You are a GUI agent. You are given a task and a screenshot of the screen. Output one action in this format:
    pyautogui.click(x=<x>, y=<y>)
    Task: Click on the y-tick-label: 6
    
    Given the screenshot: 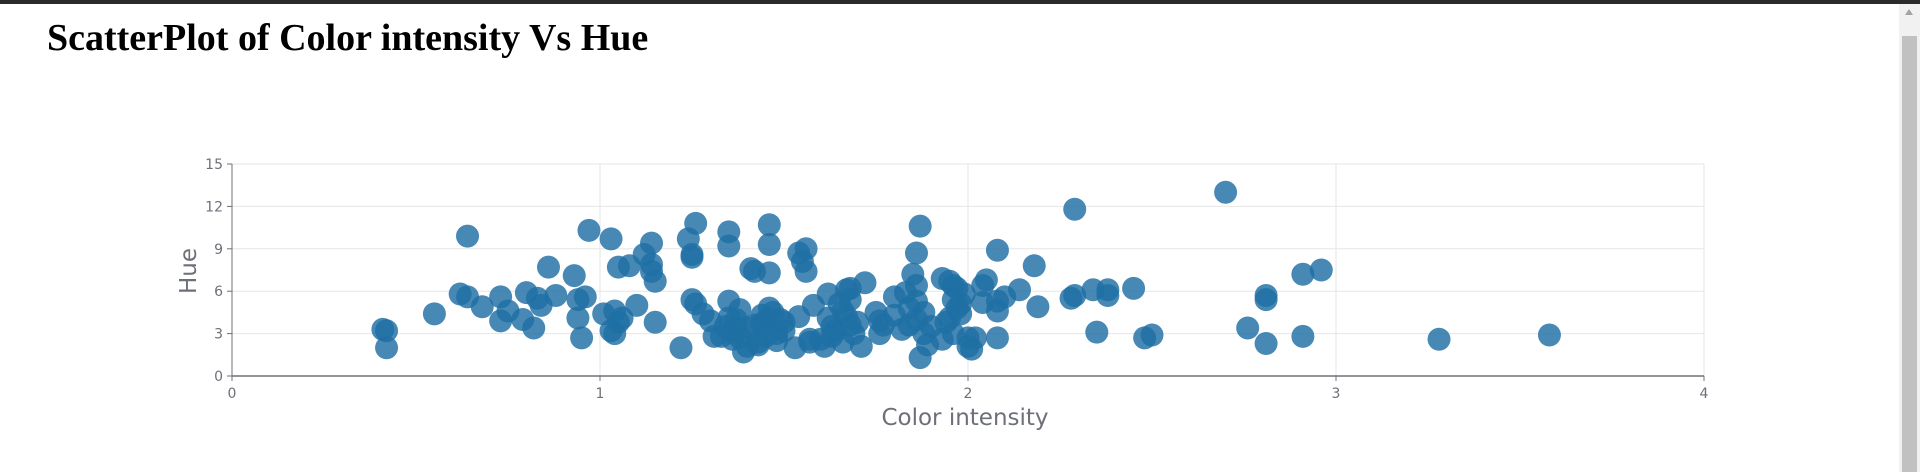 What is the action you would take?
    pyautogui.click(x=218, y=292)
    